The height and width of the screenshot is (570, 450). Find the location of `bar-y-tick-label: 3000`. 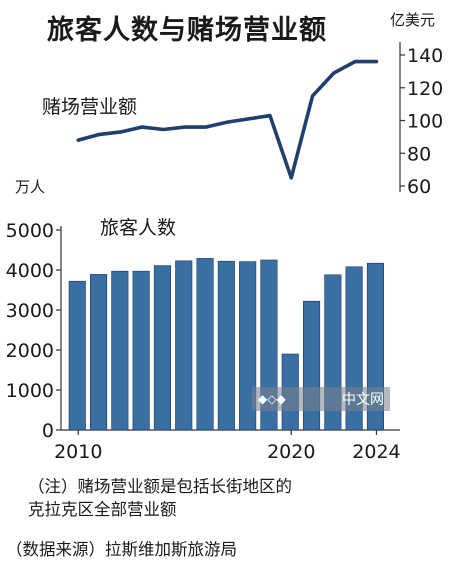

bar-y-tick-label: 3000 is located at coordinates (30, 311).